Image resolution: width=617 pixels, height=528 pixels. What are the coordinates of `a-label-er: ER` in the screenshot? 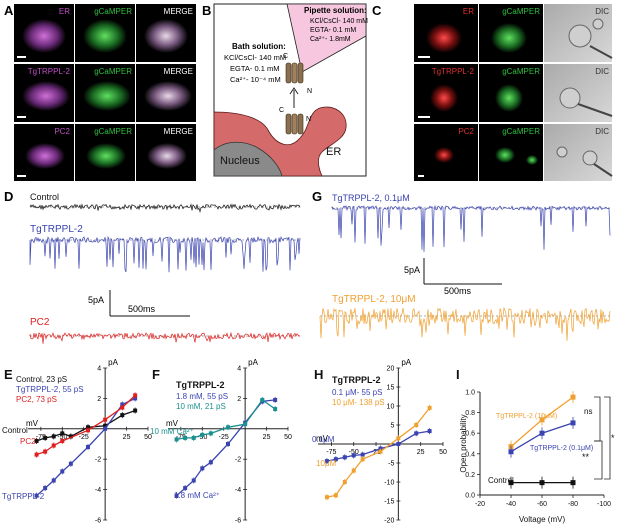 It's located at (64, 11).